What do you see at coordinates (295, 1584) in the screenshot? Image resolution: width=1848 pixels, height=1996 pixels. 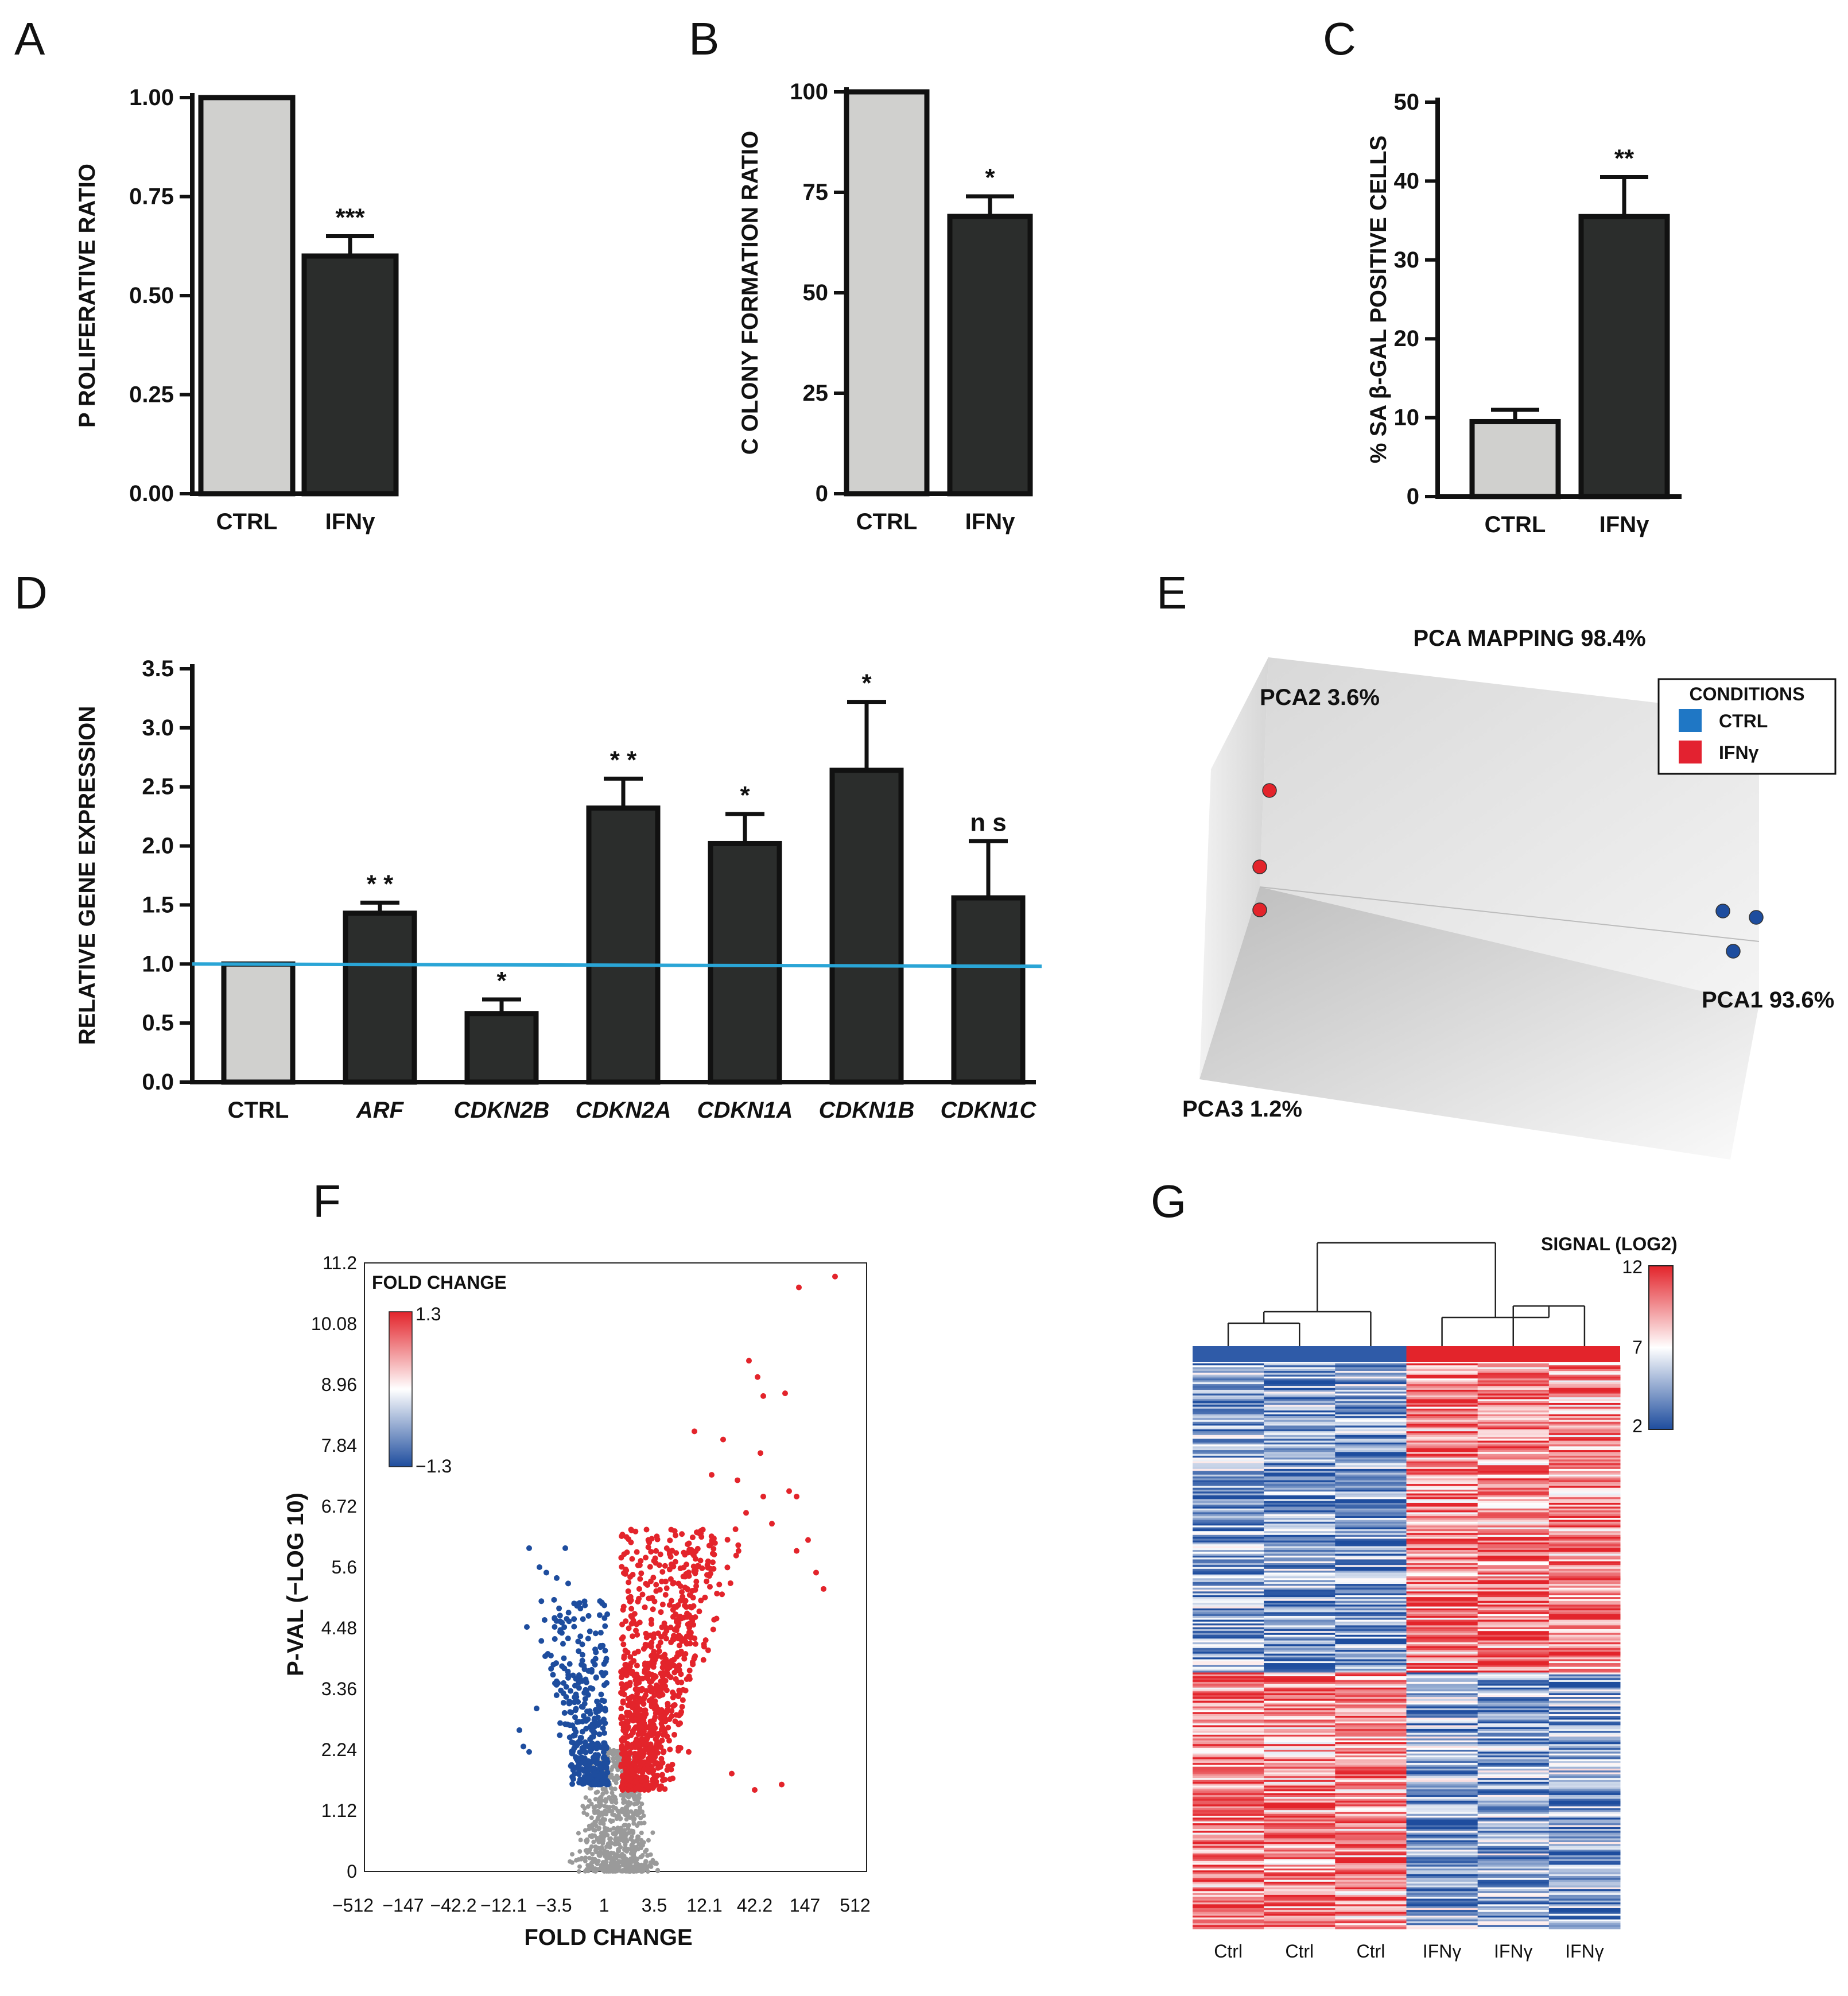 I see `volcano-y-label: P-VAL (−LOG 10)` at bounding box center [295, 1584].